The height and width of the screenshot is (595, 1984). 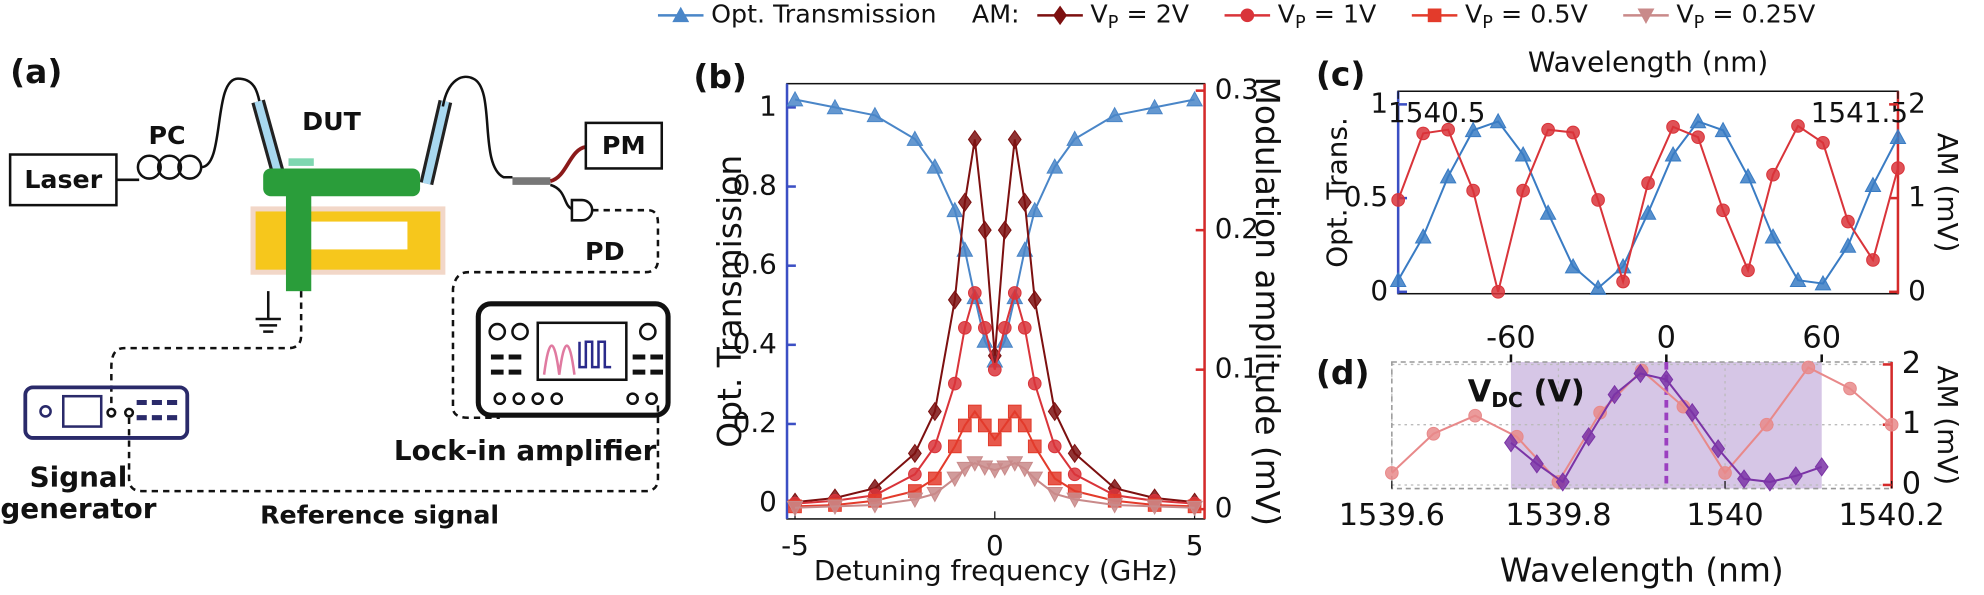 I want to click on legend-label: VP = 0.25V, so click(x=1746, y=16).